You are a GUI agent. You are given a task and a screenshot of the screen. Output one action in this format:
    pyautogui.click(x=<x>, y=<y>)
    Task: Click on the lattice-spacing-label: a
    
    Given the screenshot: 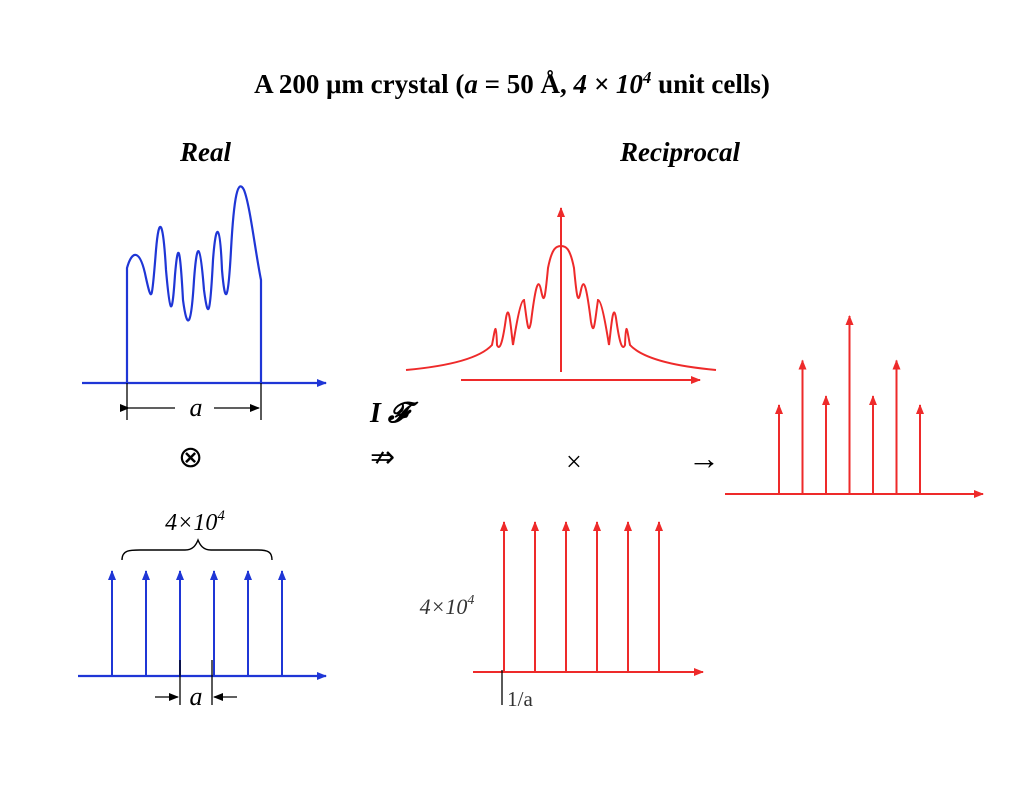 What is the action you would take?
    pyautogui.click(x=196, y=696)
    